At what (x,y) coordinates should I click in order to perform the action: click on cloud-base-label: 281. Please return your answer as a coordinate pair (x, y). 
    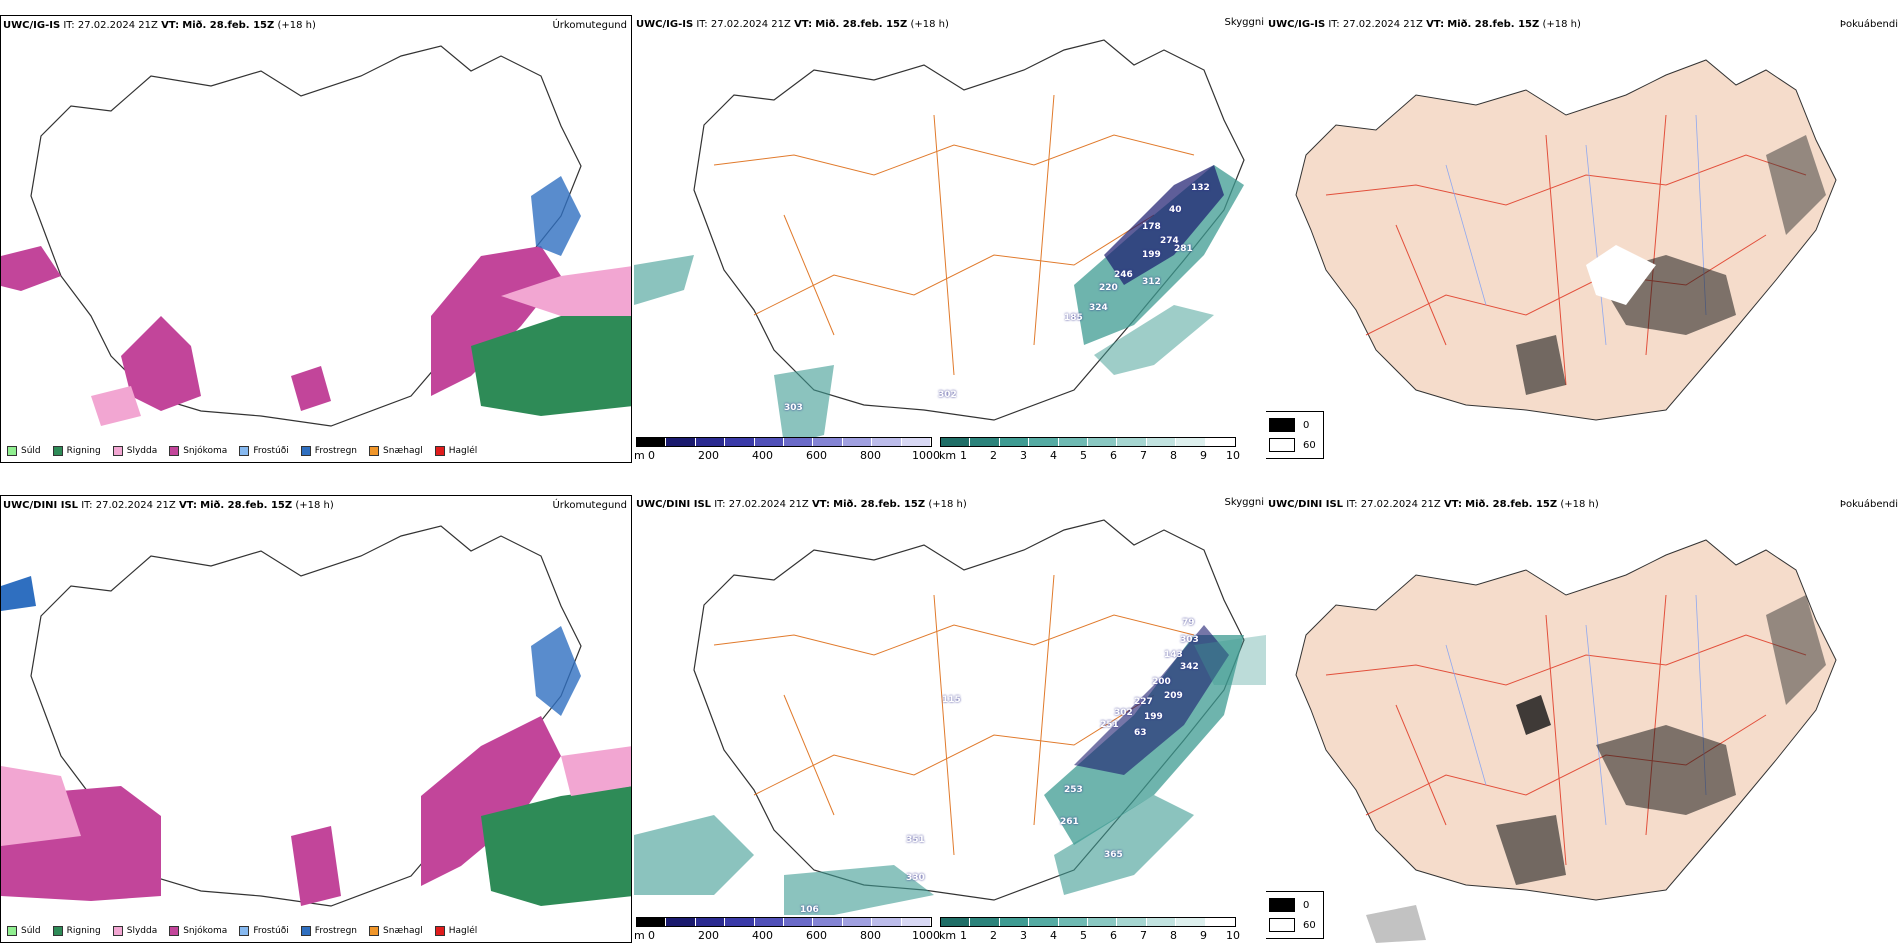
    Looking at the image, I should click on (1183, 249).